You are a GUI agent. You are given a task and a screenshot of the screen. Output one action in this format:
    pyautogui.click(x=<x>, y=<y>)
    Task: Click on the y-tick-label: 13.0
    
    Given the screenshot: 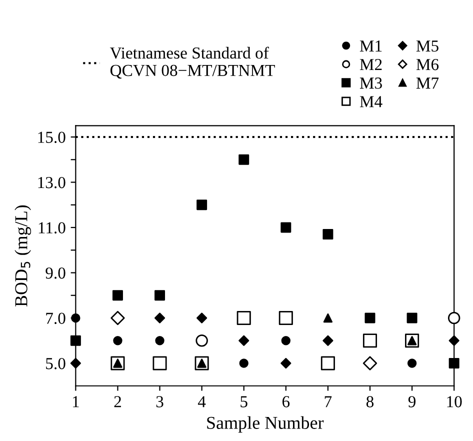 What is the action you would take?
    pyautogui.click(x=52, y=182)
    